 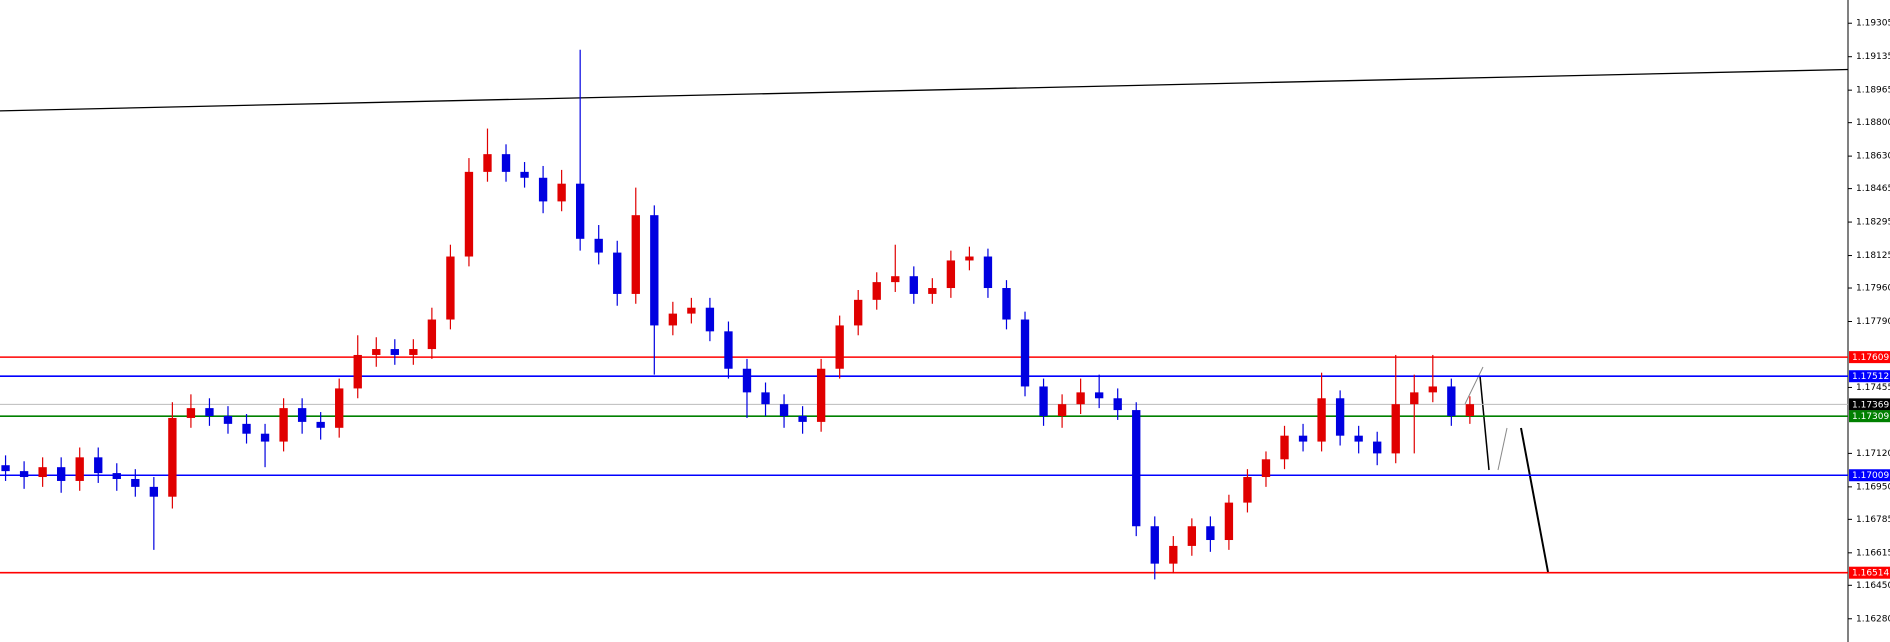 What do you see at coordinates (1873, 91) in the screenshot?
I see `y-tick-label: 1.18965` at bounding box center [1873, 91].